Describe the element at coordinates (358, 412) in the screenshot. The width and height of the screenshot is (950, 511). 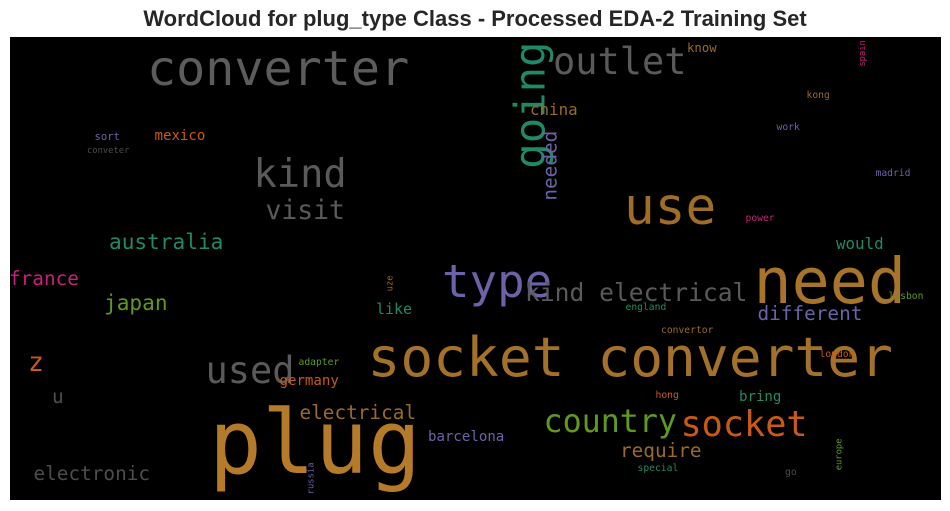
I see `word-electrical: electrical` at that location.